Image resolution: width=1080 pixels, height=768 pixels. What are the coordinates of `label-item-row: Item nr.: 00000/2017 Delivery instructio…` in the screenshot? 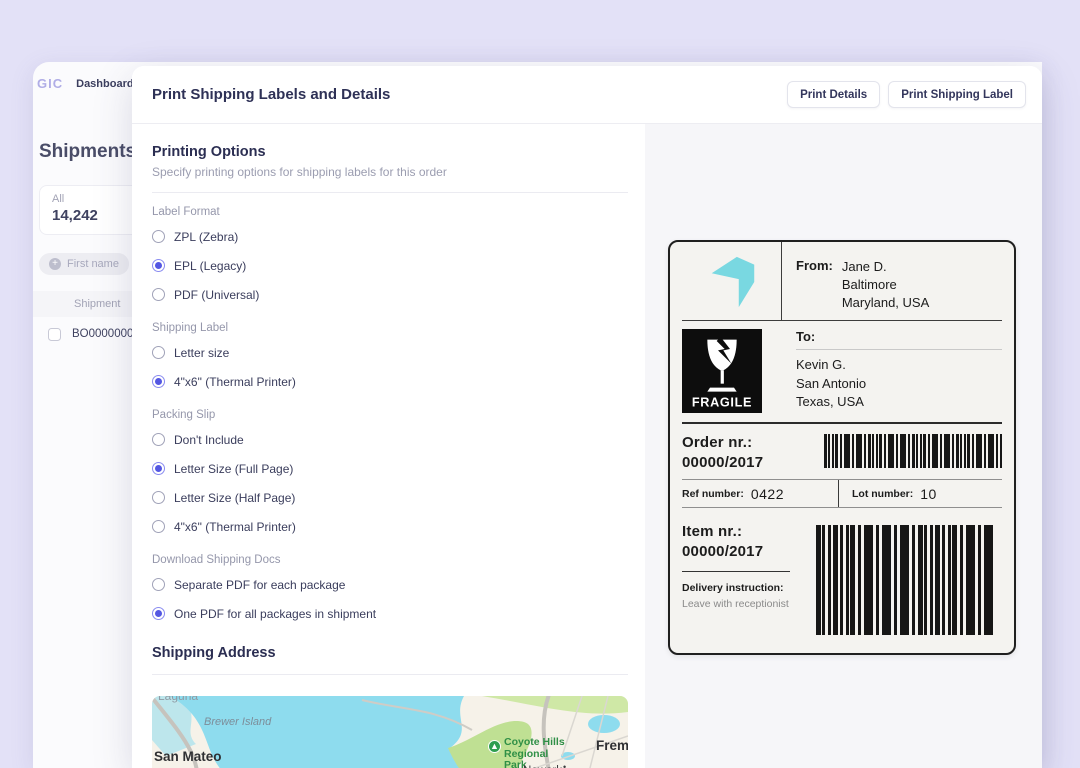 It's located at (842, 571).